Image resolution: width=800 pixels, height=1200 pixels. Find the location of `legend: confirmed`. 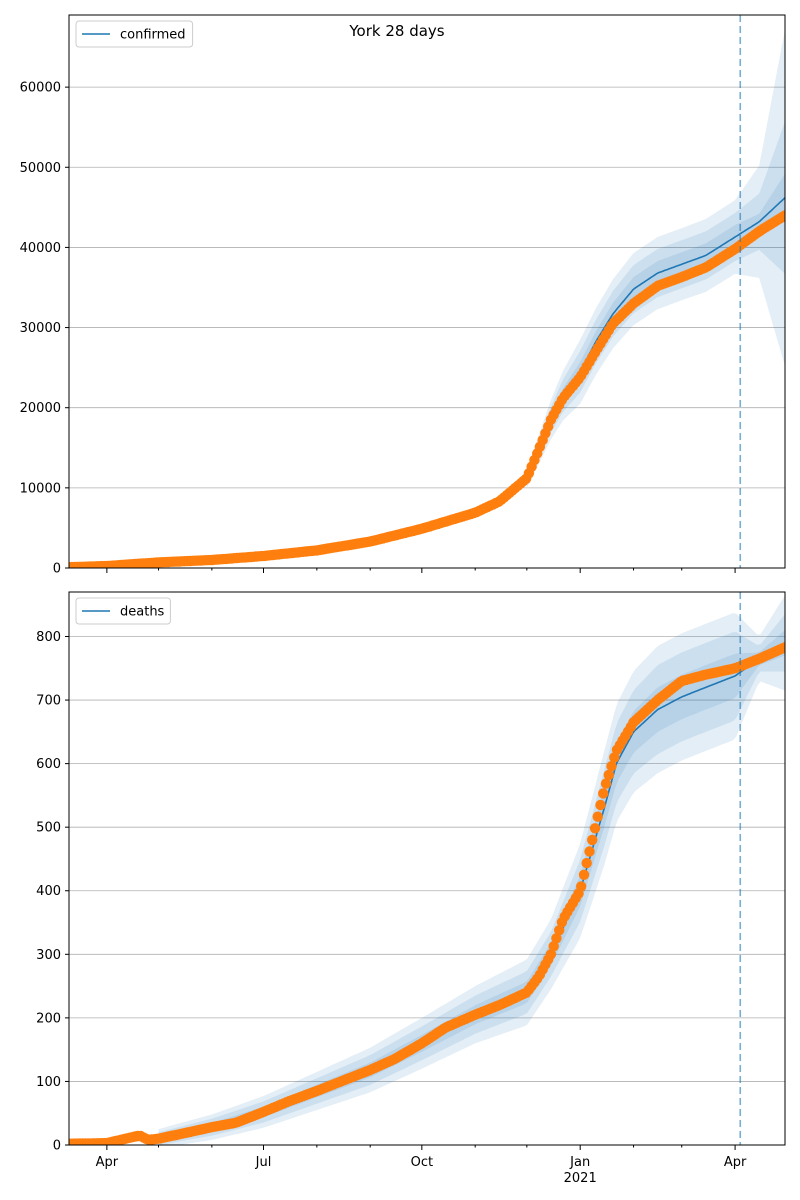

legend: confirmed is located at coordinates (134, 34).